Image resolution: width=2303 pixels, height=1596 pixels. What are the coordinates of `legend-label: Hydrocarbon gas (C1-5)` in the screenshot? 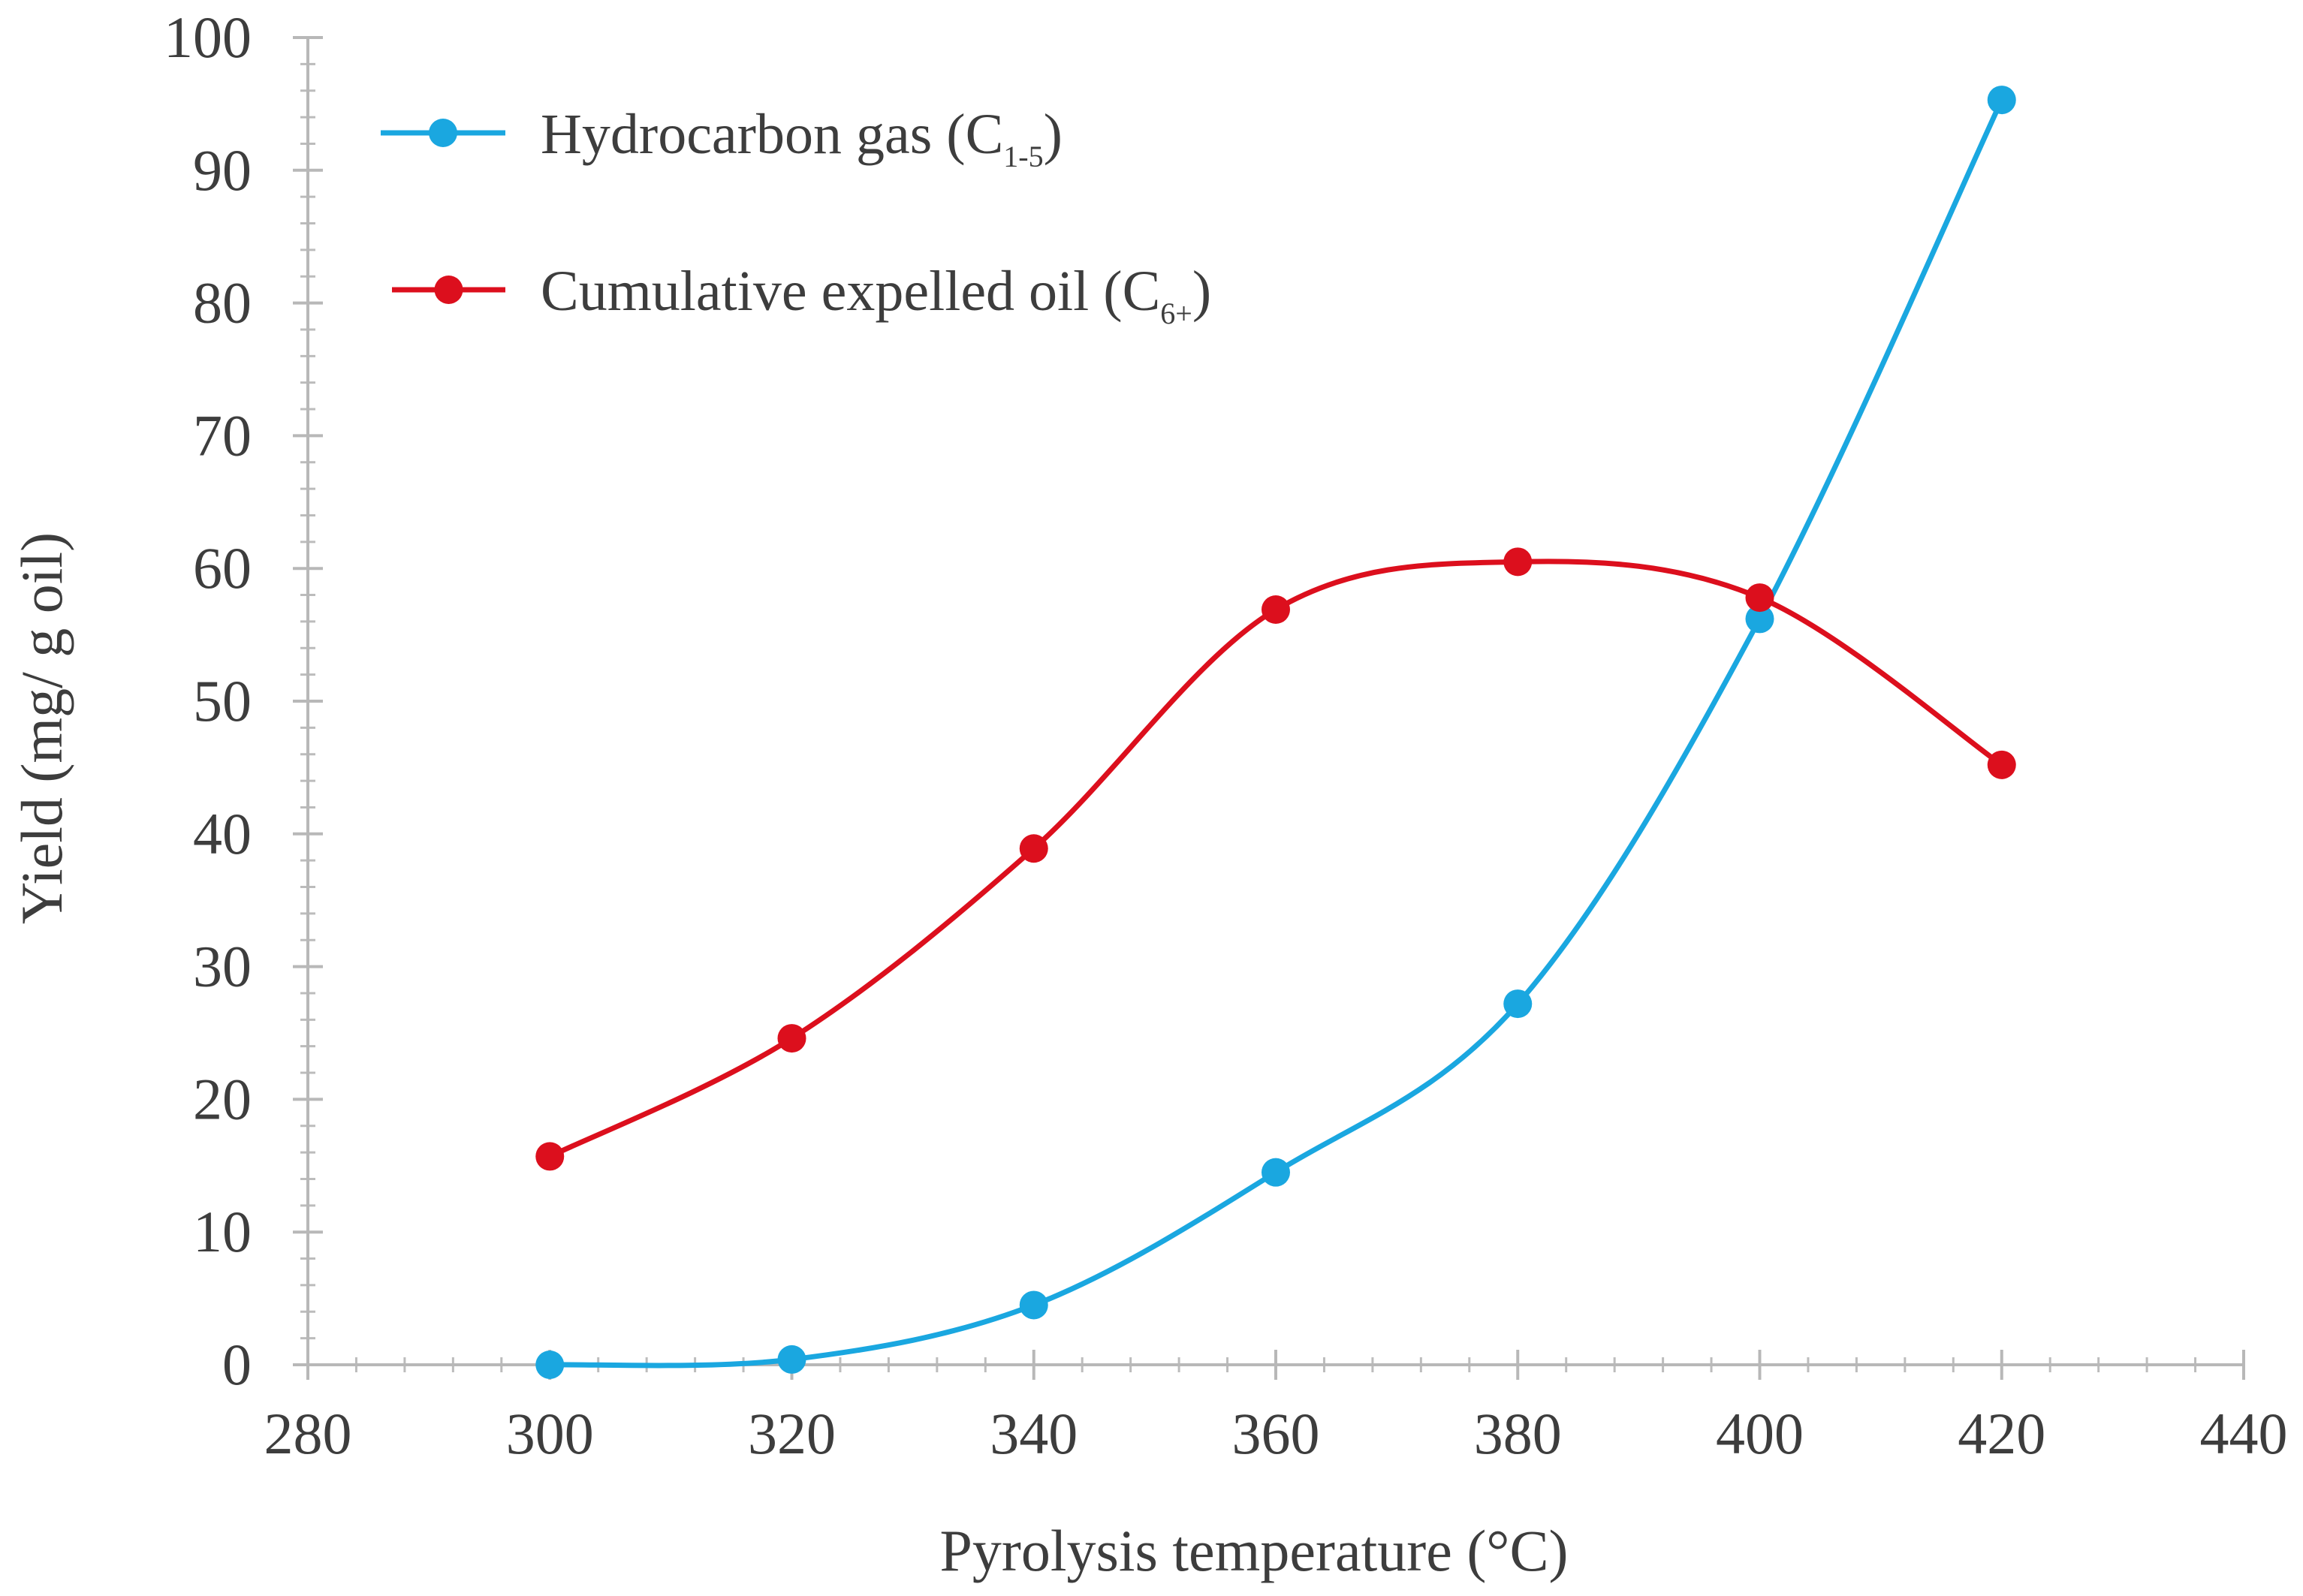 It's located at (802, 138).